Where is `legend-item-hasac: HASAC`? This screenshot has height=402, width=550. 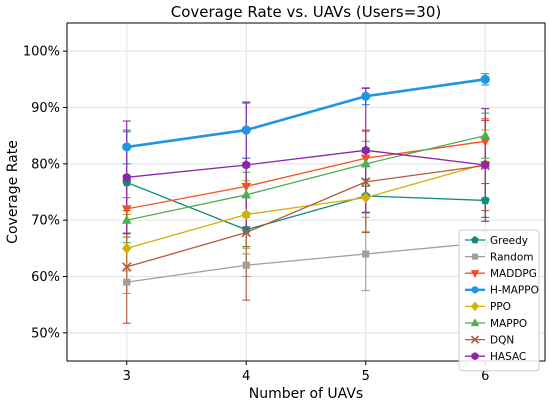 legend-item-hasac: HASAC is located at coordinates (495, 357).